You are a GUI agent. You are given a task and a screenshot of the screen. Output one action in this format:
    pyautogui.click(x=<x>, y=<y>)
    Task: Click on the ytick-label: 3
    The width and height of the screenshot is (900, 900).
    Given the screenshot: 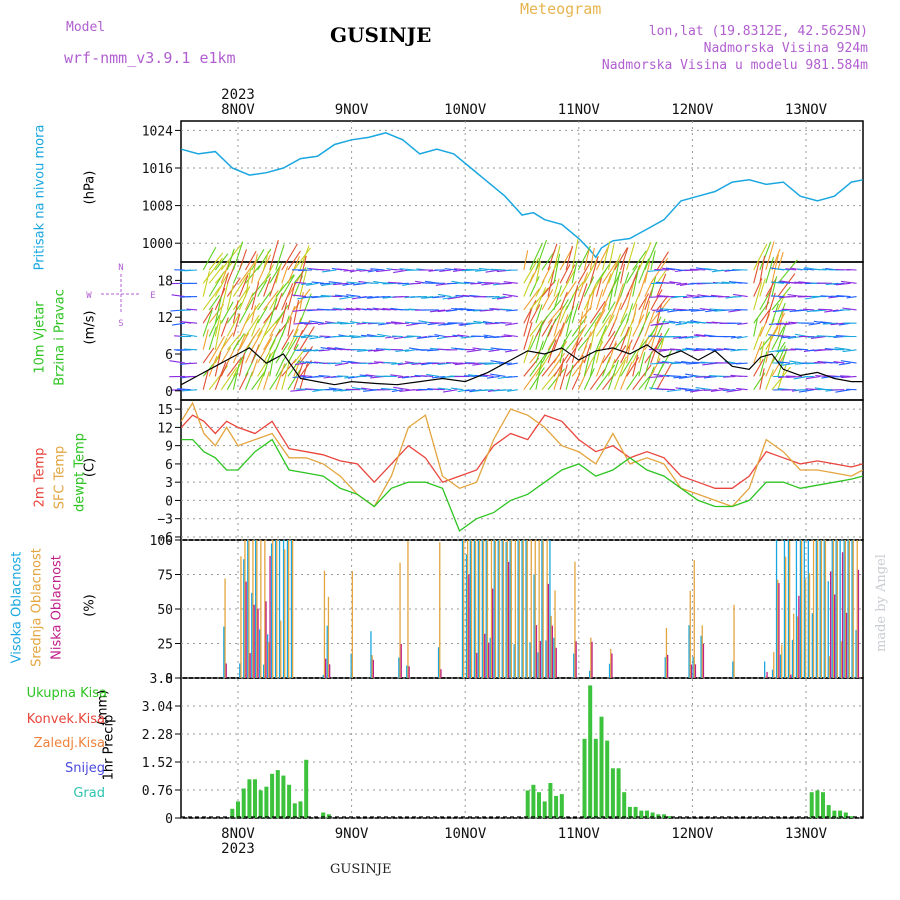 What is the action you would take?
    pyautogui.click(x=169, y=483)
    